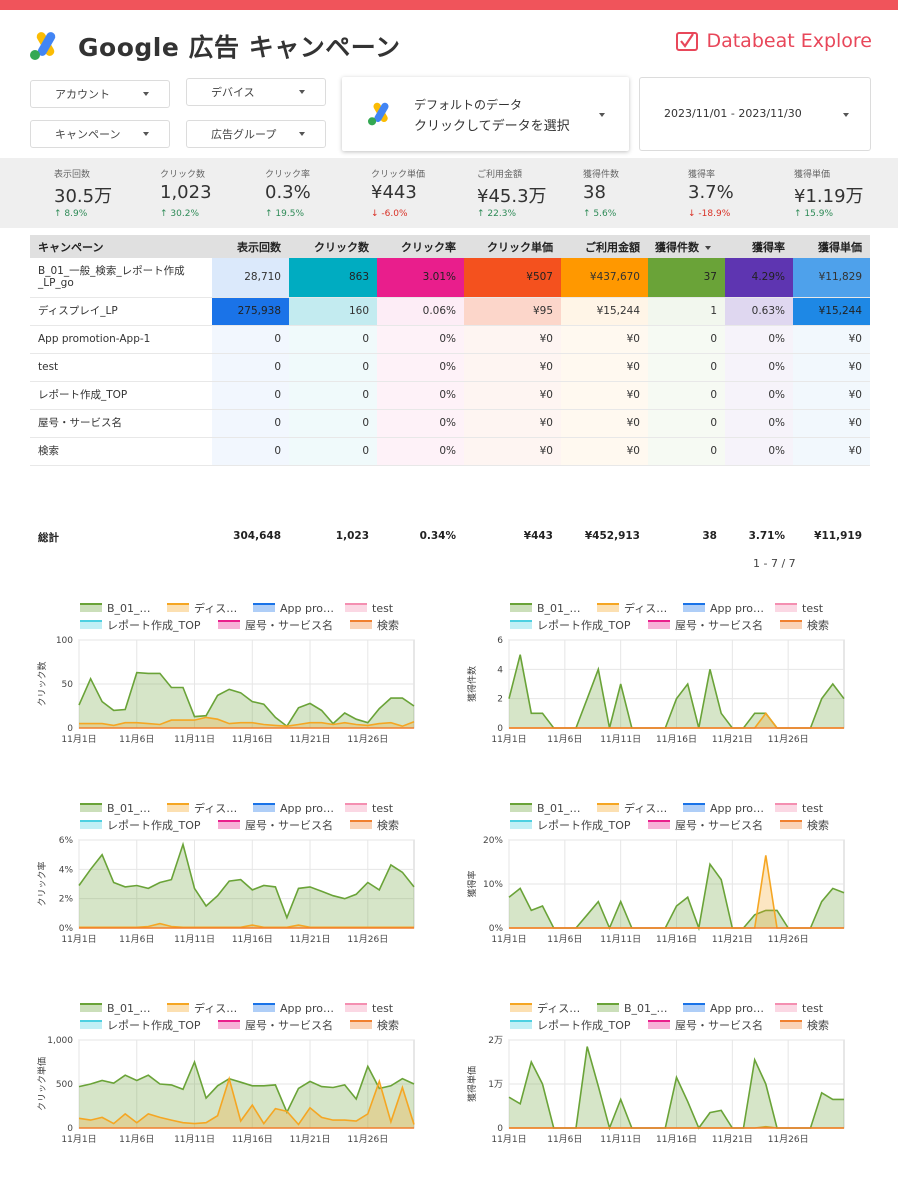 The height and width of the screenshot is (1197, 898). What do you see at coordinates (485, 114) in the screenshot?
I see `data-source-selector: デフォルトのデータ クリックしてデータを選択` at bounding box center [485, 114].